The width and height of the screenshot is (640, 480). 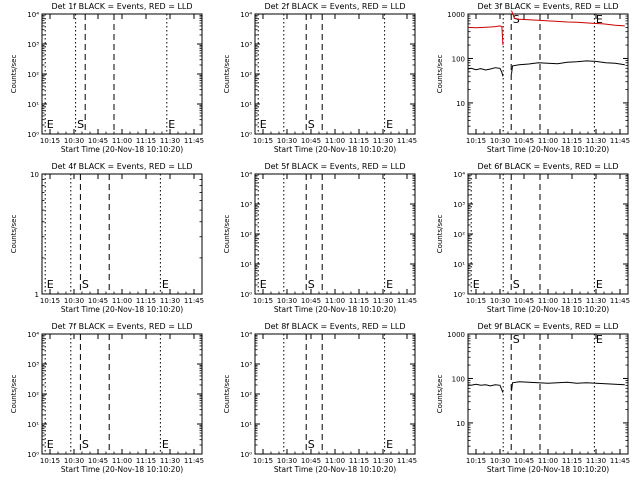 I want to click on y-tick-label: 10, so click(x=460, y=104).